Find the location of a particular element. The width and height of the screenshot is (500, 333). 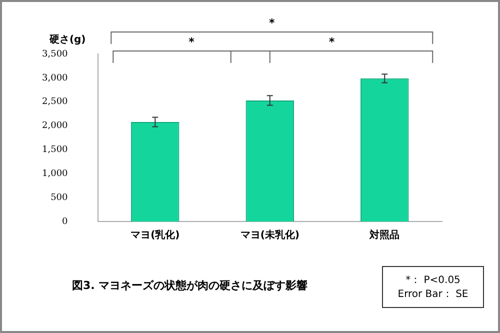

y-tick-label: 1,000 is located at coordinates (55, 174).